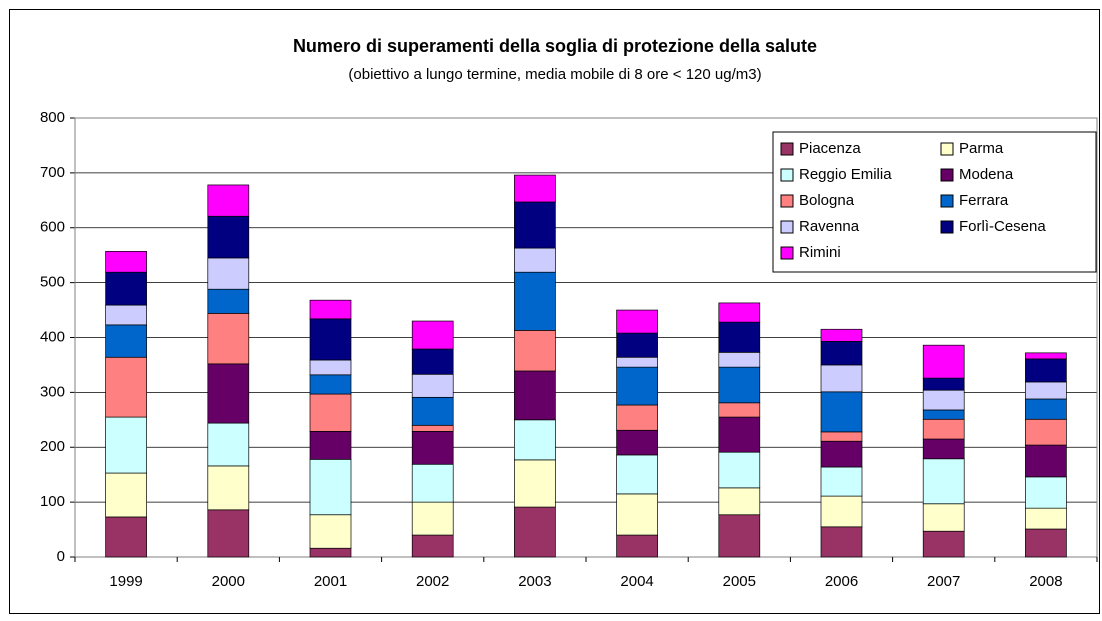  Describe the element at coordinates (52, 172) in the screenshot. I see `y-tick-label: 700` at that location.